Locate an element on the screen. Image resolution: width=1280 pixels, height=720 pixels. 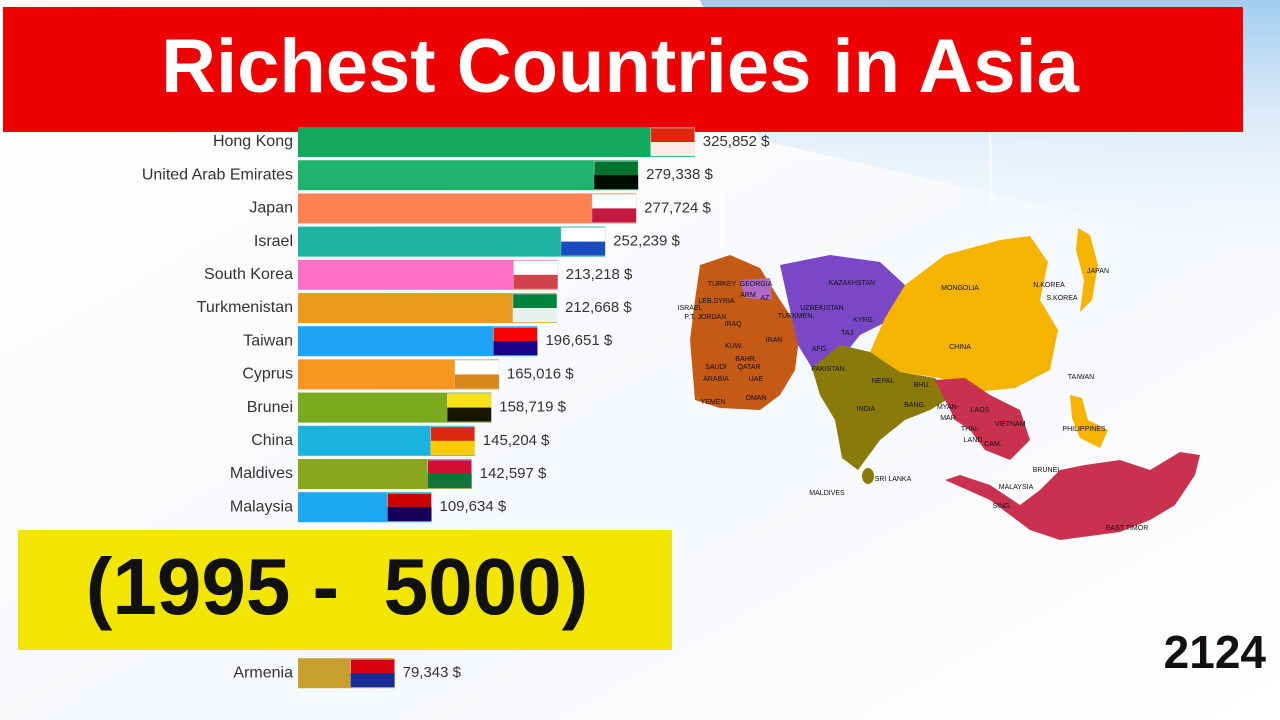
map-label: CHINA is located at coordinates (960, 347).